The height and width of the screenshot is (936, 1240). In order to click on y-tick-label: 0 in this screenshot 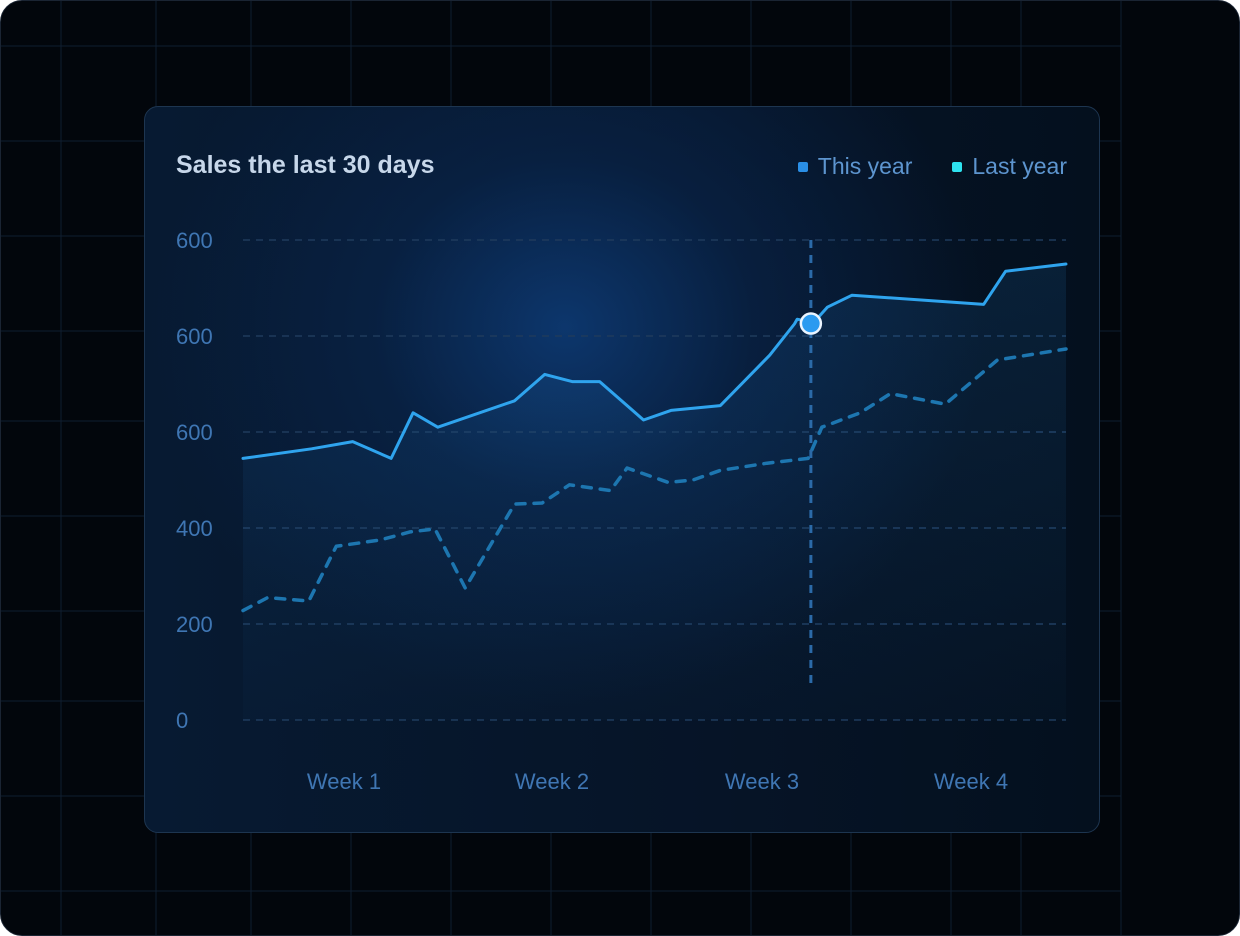, I will do `click(182, 720)`.